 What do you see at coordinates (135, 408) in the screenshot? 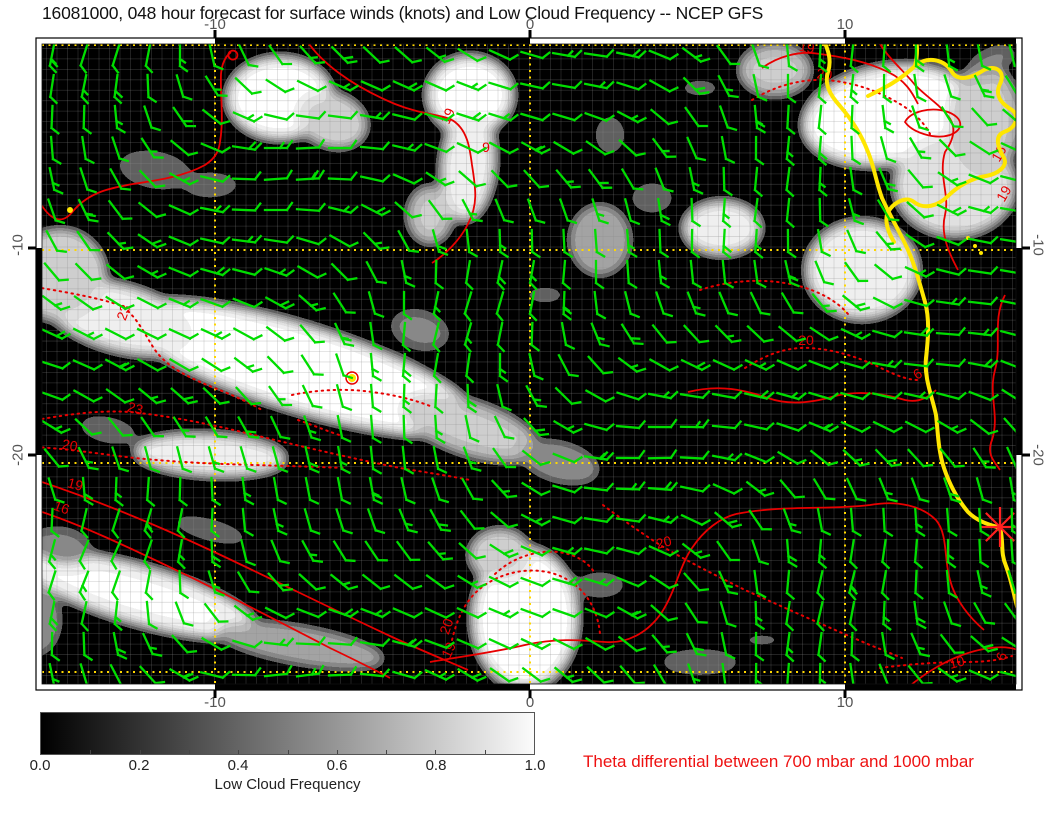
I see `contour-label: 23` at bounding box center [135, 408].